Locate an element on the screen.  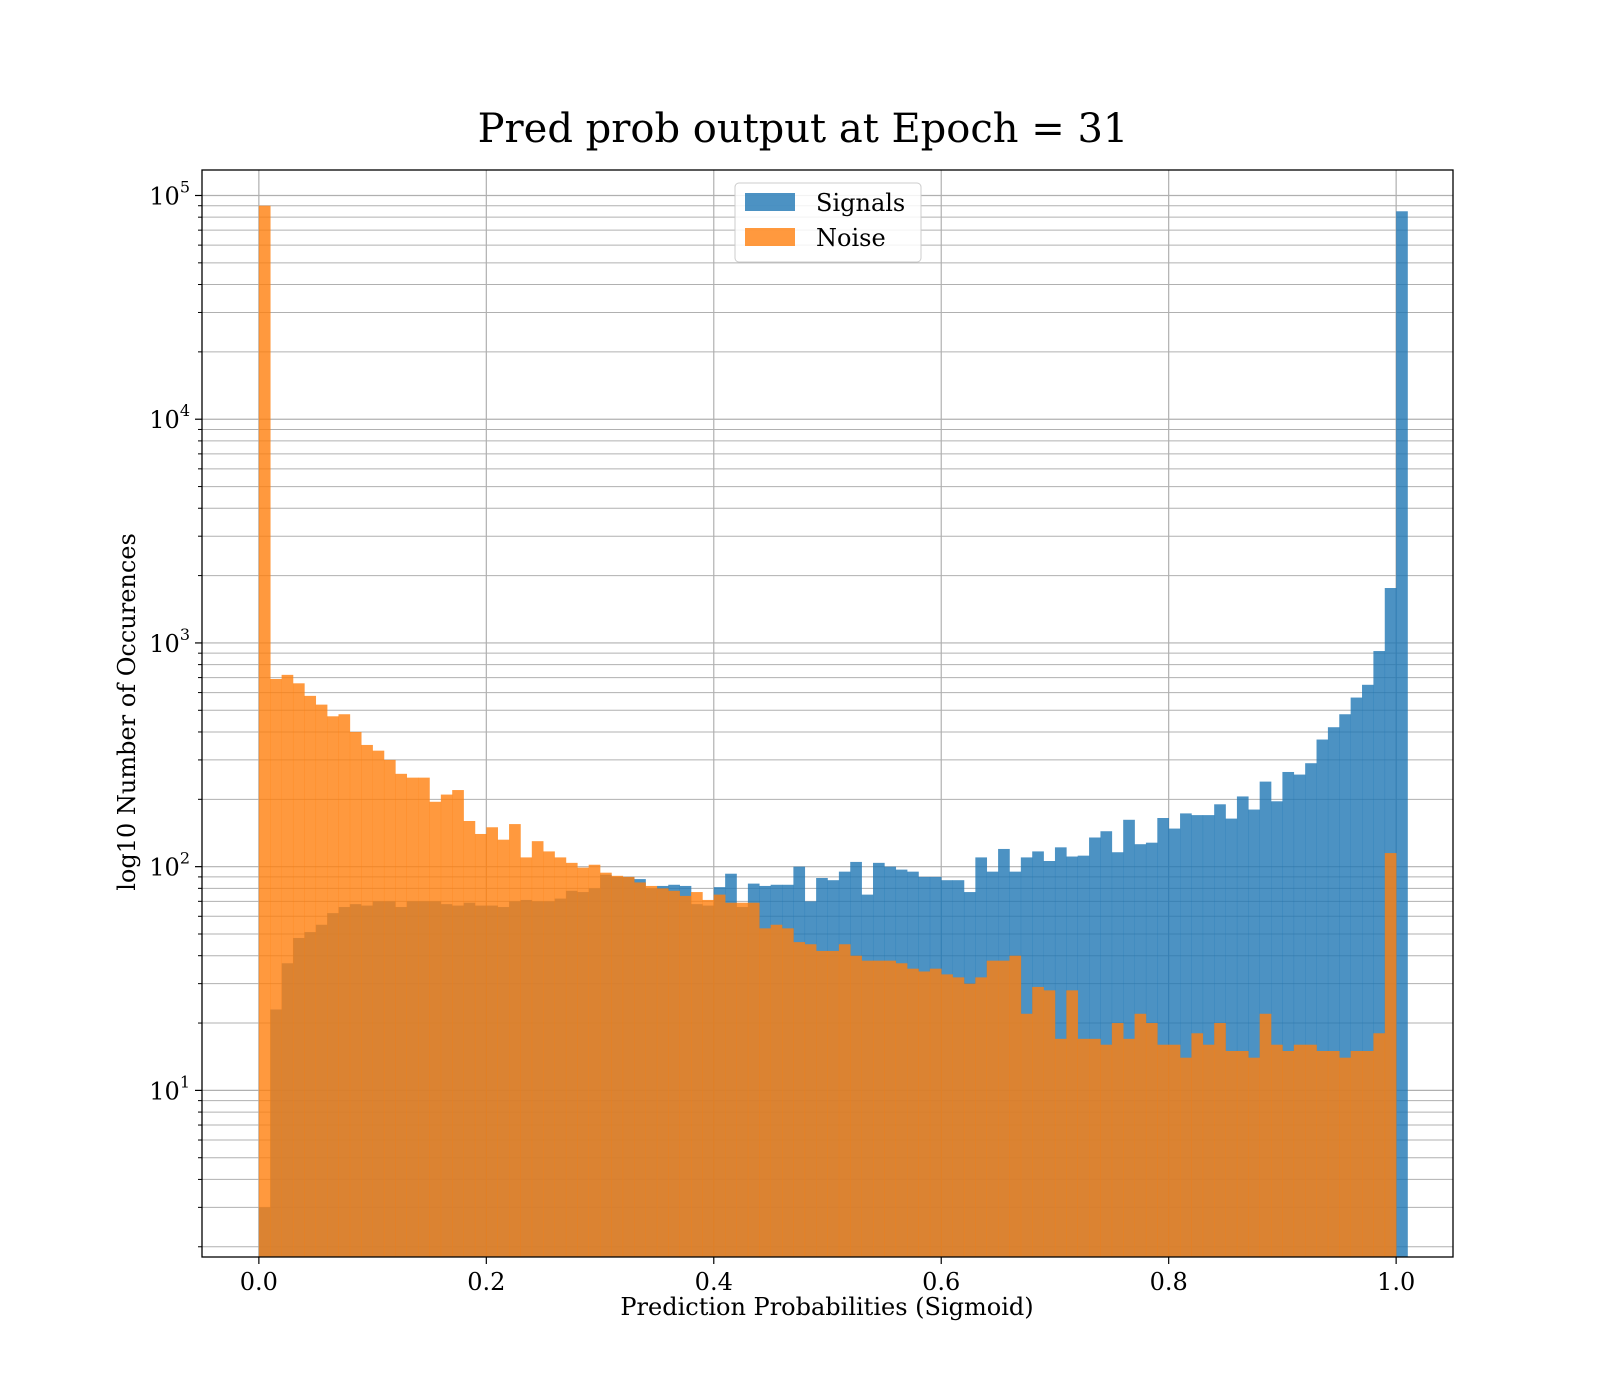
legend: Signals Noise is located at coordinates (828, 222).